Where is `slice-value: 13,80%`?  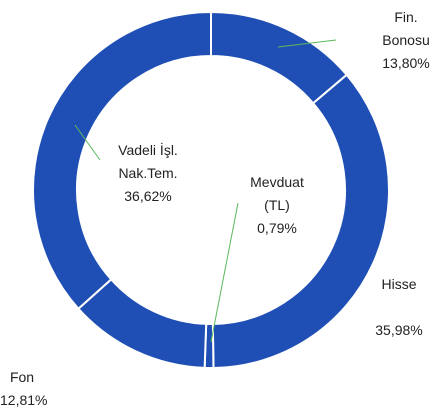 slice-value: 13,80% is located at coordinates (406, 63).